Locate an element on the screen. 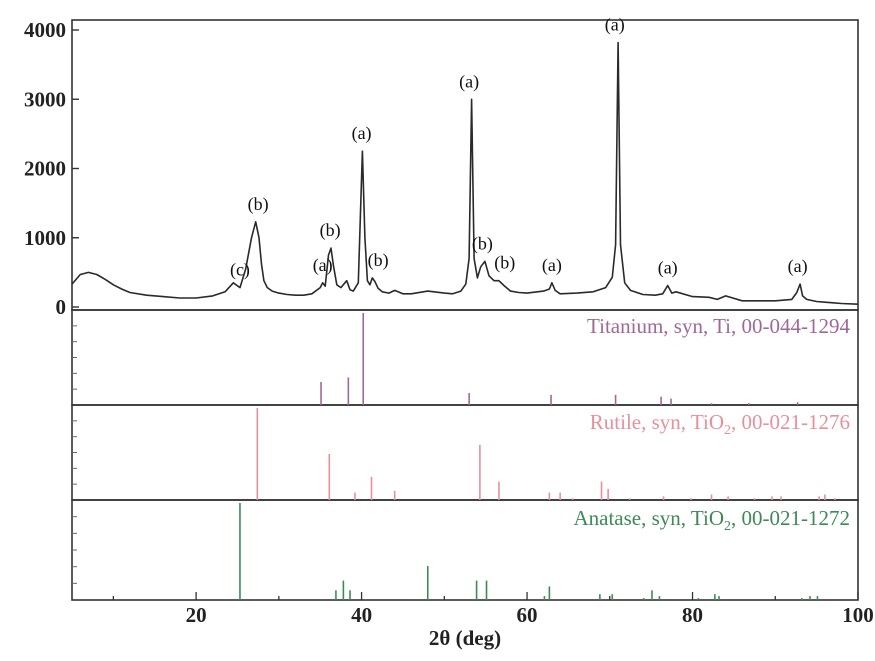  x-tick-label: 40 is located at coordinates (361, 615).